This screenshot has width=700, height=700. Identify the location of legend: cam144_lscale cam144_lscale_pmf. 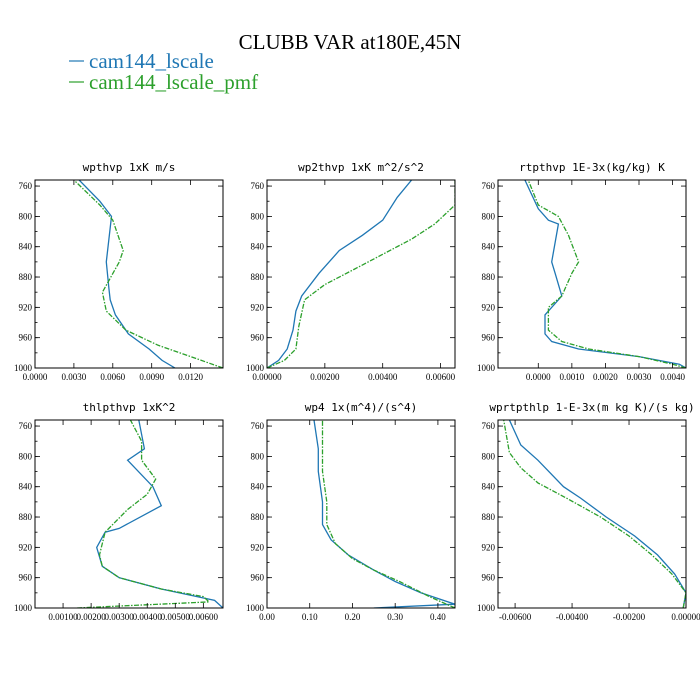
(163, 71).